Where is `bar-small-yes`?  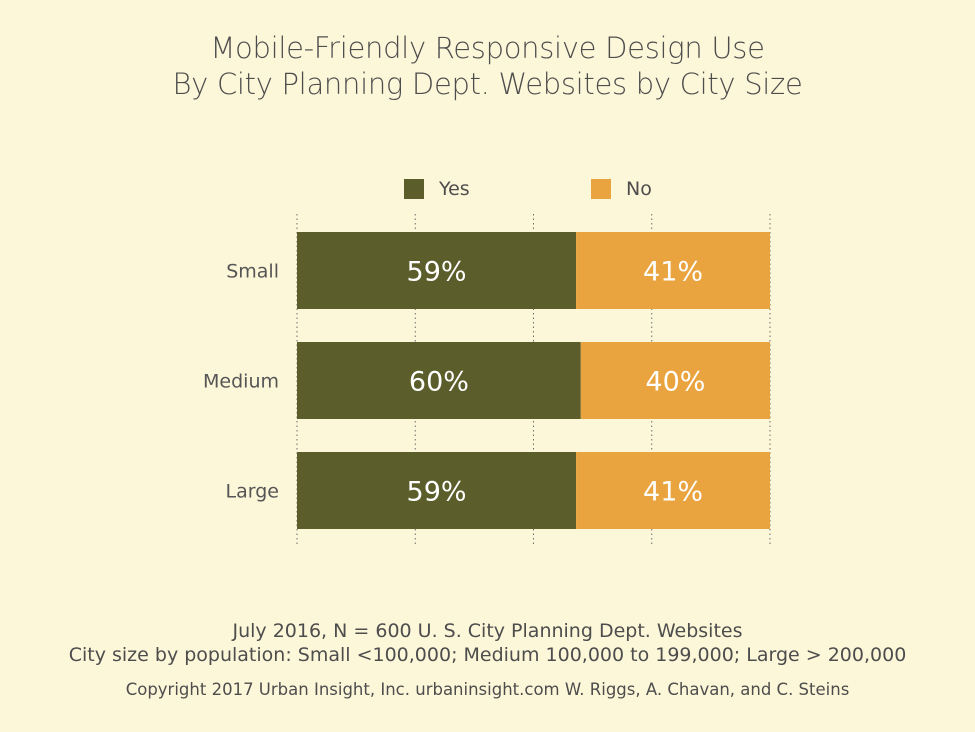 bar-small-yes is located at coordinates (437, 270).